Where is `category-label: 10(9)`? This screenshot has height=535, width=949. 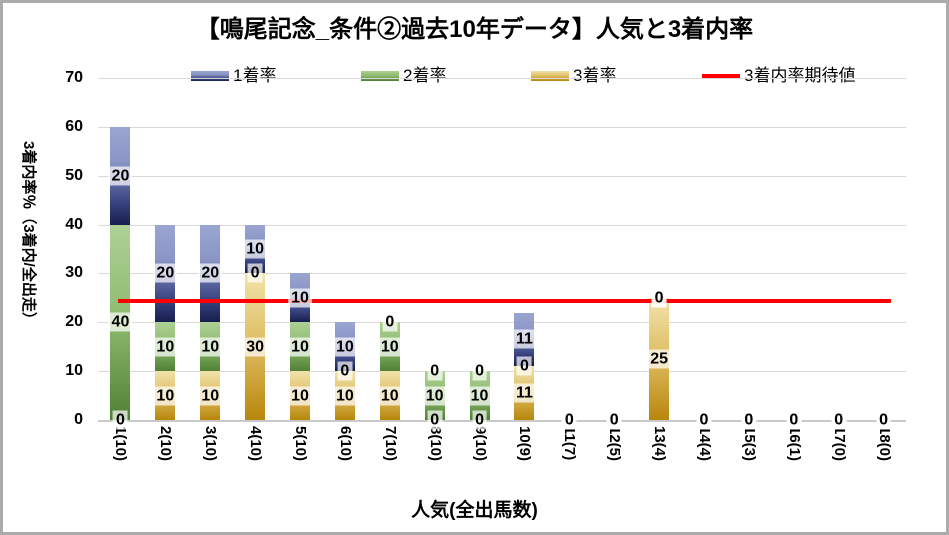
category-label: 10(9) is located at coordinates (525, 444).